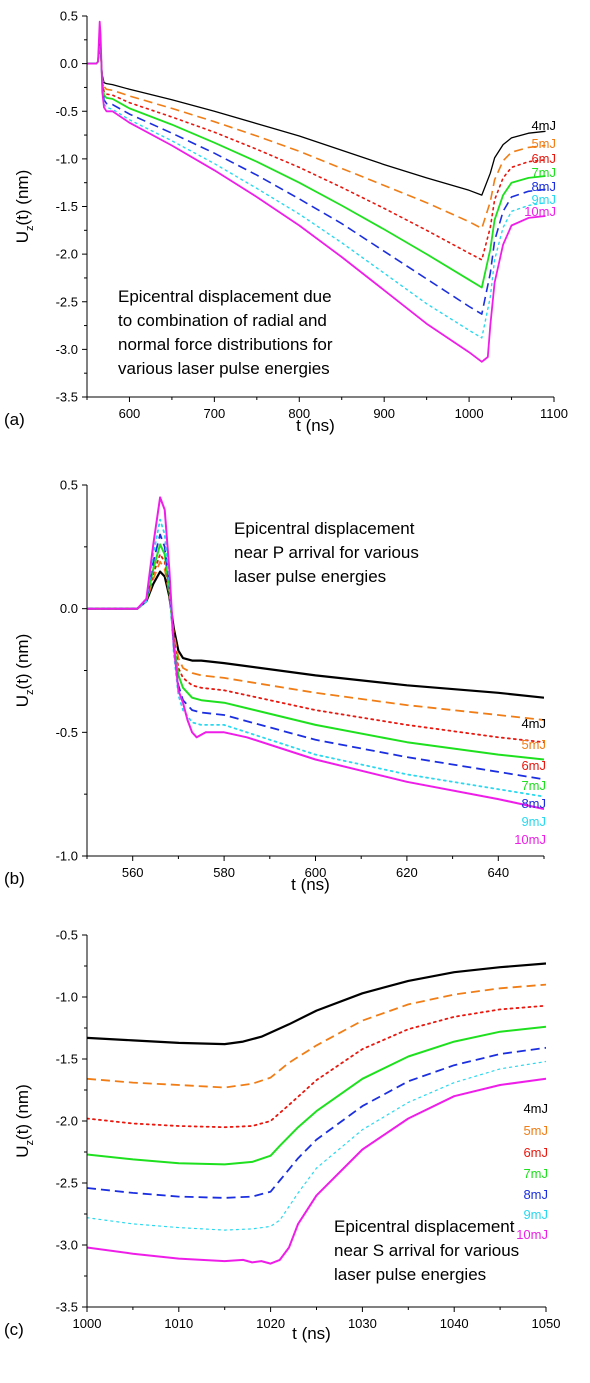 The image size is (590, 1383). What do you see at coordinates (554, 413) in the screenshot?
I see `x-tick-label: 1100` at bounding box center [554, 413].